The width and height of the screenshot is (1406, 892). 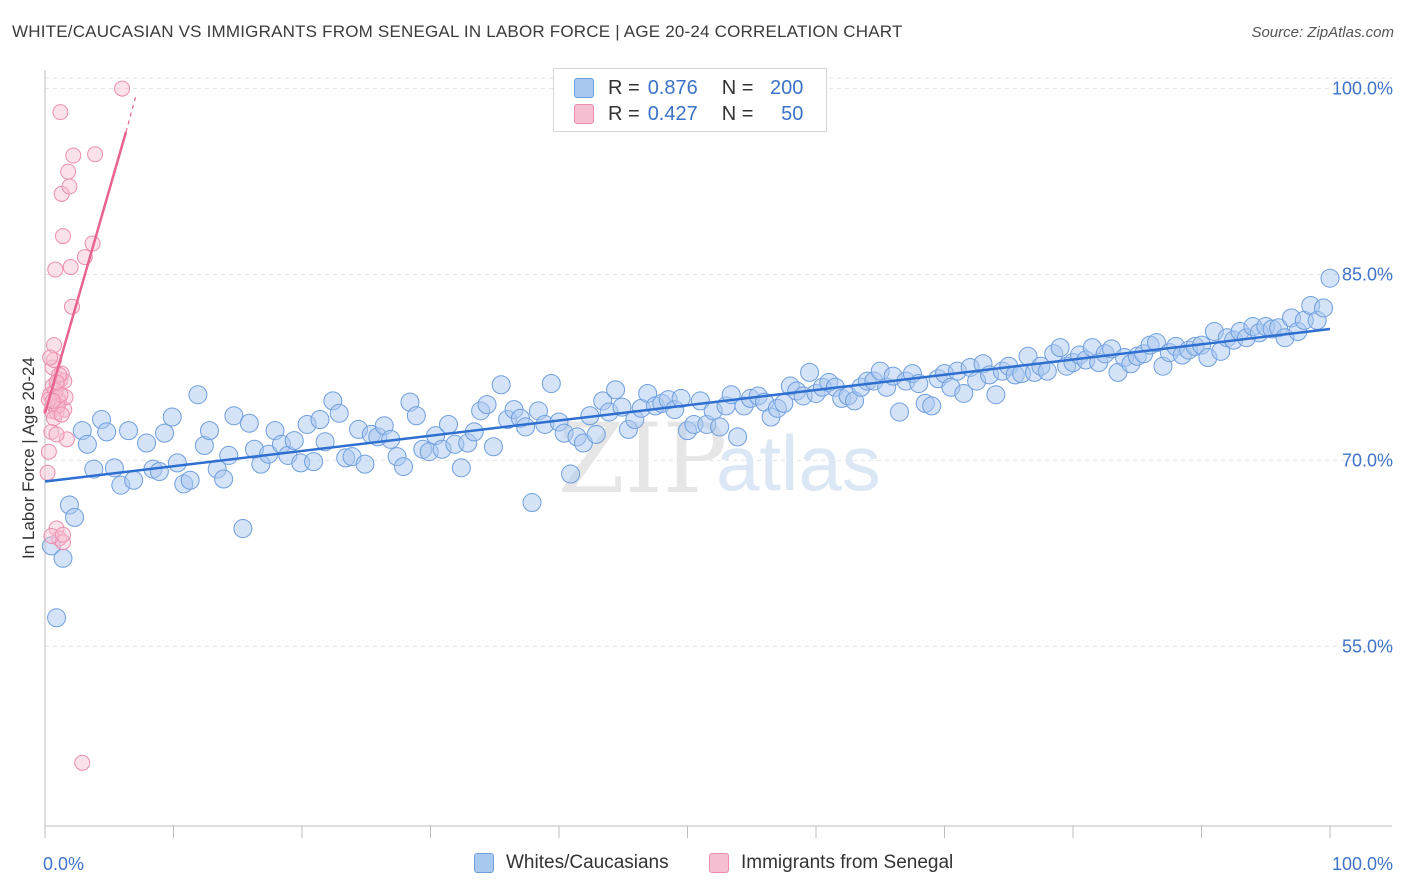 I want to click on stats-row-whites: R = 0.876 N = 200, so click(x=688, y=88).